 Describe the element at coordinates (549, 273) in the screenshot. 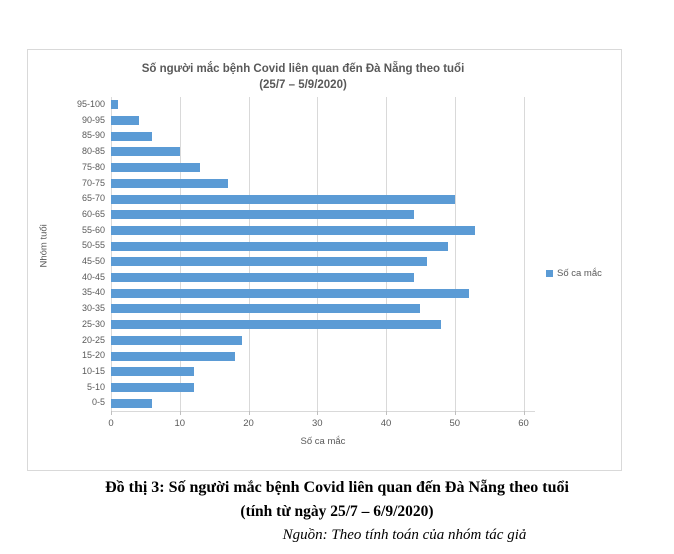

I see `legend-swatch-icon` at that location.